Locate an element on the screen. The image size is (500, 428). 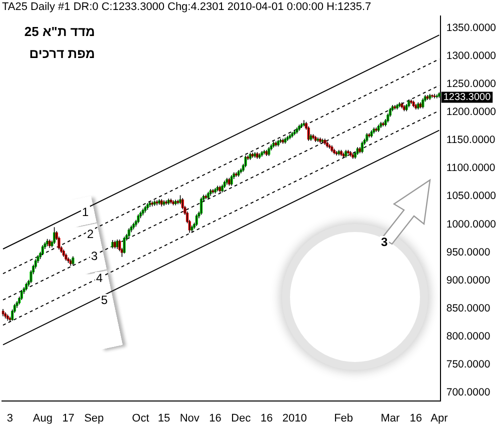
chart-title: TA25 Daily #1 DR:0 C:1233.3000 Chg:4.2301 2010-04-01 0:00:00 H:1235.7 is located at coordinates (187, 7).